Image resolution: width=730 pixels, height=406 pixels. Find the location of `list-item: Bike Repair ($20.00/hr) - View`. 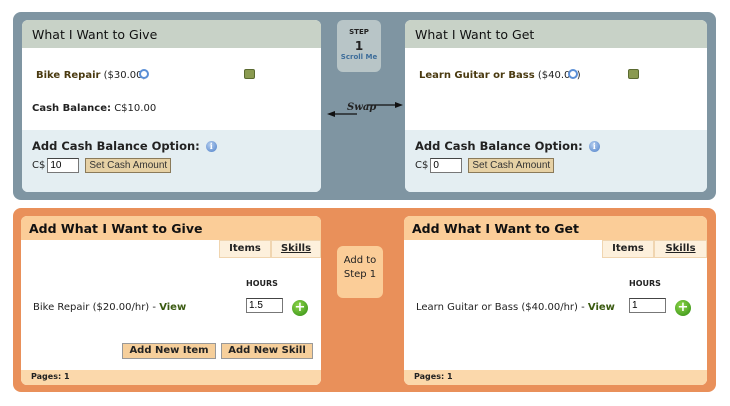

list-item: Bike Repair ($20.00/hr) - View is located at coordinates (109, 307).